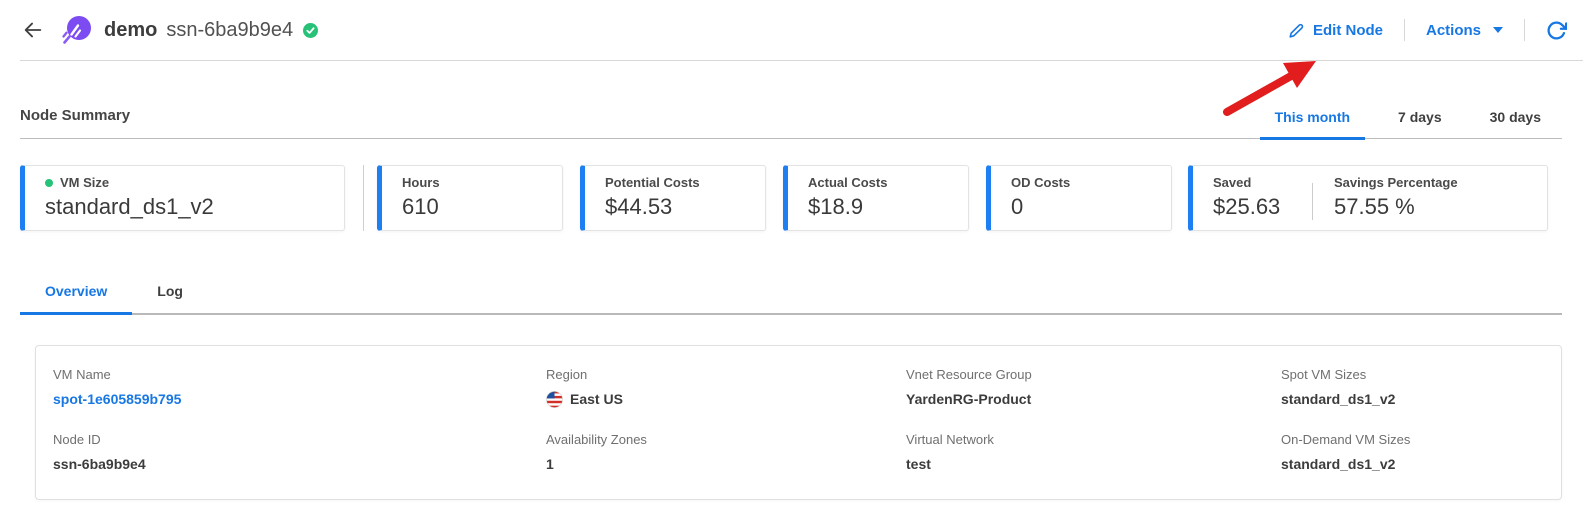 This screenshot has height=508, width=1583. Describe the element at coordinates (550, 463) in the screenshot. I see `field-value: 1` at that location.